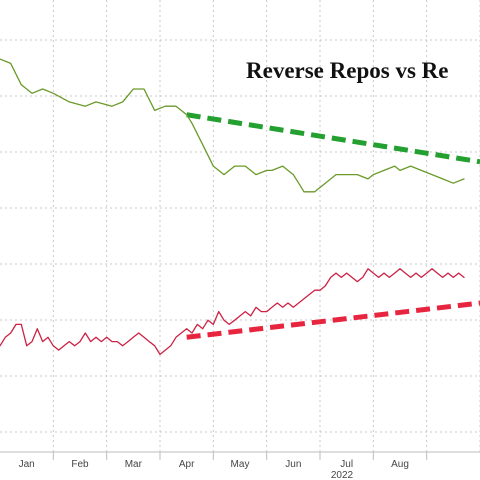 The height and width of the screenshot is (480, 480). What do you see at coordinates (333, 138) in the screenshot?
I see `downtrend-line` at bounding box center [333, 138].